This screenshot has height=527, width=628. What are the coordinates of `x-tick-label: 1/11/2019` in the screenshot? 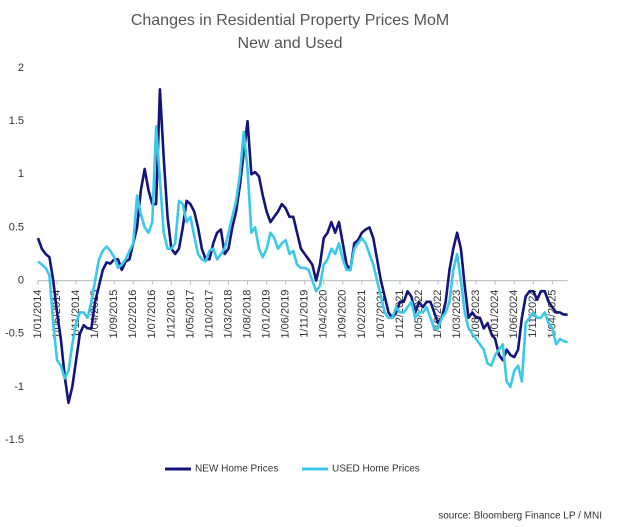 It's located at (305, 314).